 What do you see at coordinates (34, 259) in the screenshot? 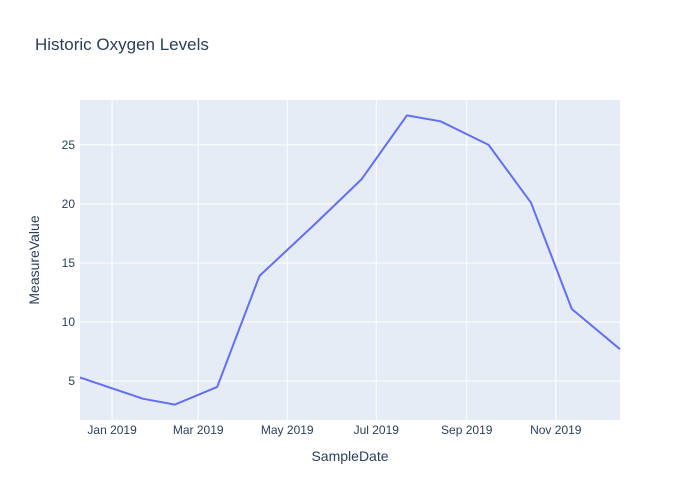
I see `y-axis-title: MeasureValue` at bounding box center [34, 259].